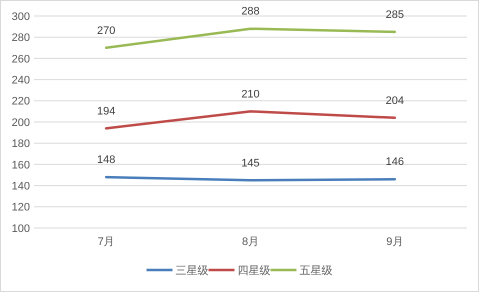  What do you see at coordinates (395, 162) in the screenshot?
I see `data-label: 146` at bounding box center [395, 162].